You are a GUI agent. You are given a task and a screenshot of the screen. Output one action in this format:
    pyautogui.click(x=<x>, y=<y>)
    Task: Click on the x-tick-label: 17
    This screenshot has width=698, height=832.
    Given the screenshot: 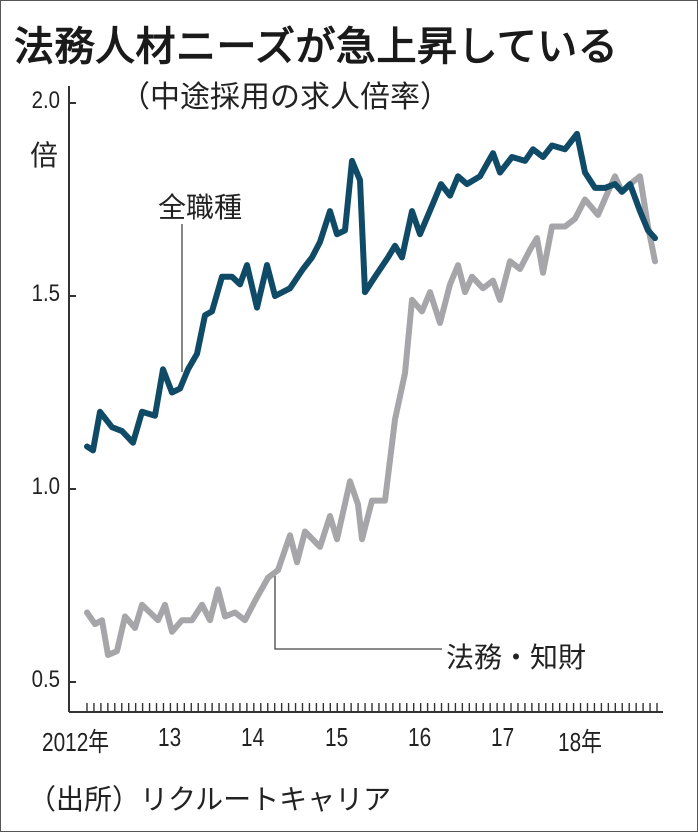 What is the action you would take?
    pyautogui.click(x=503, y=737)
    